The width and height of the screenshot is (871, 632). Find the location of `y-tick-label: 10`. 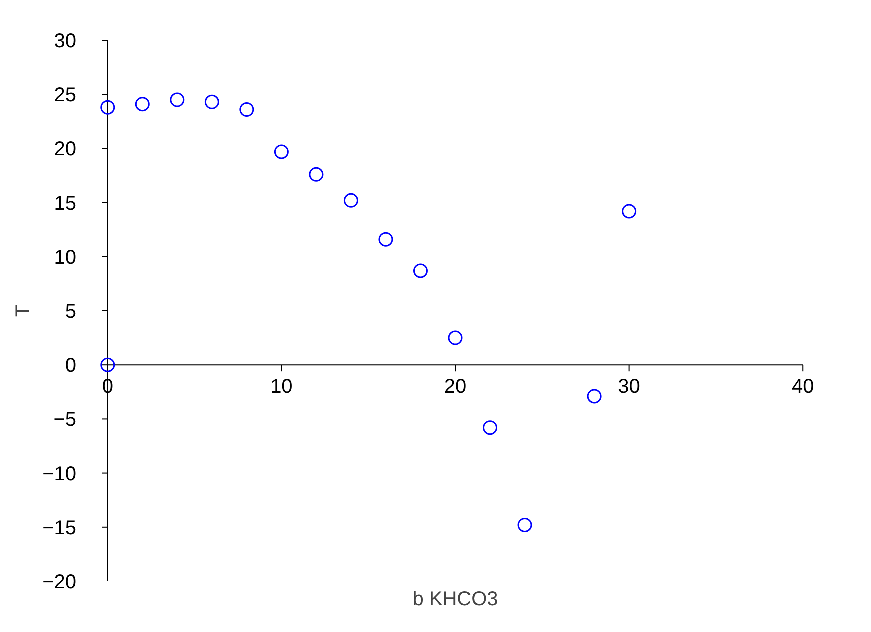

y-tick-label: 10 is located at coordinates (65, 257).